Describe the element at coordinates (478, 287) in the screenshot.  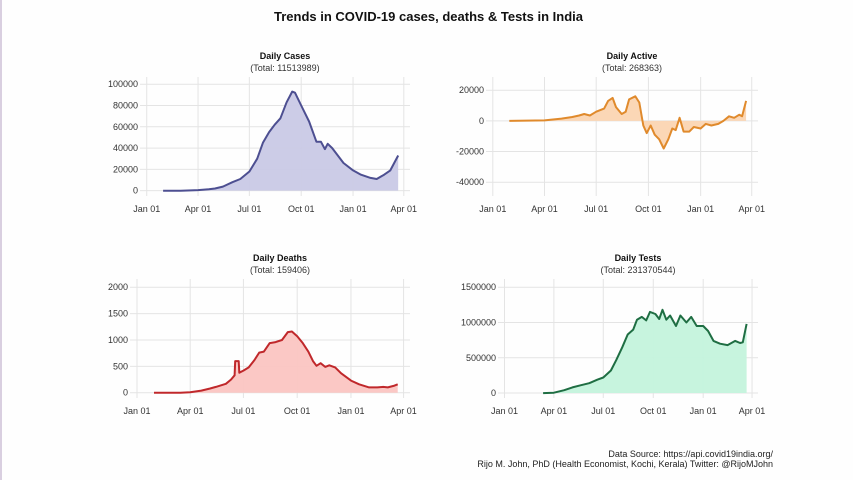
I see `y-tick-label: 1500000` at that location.